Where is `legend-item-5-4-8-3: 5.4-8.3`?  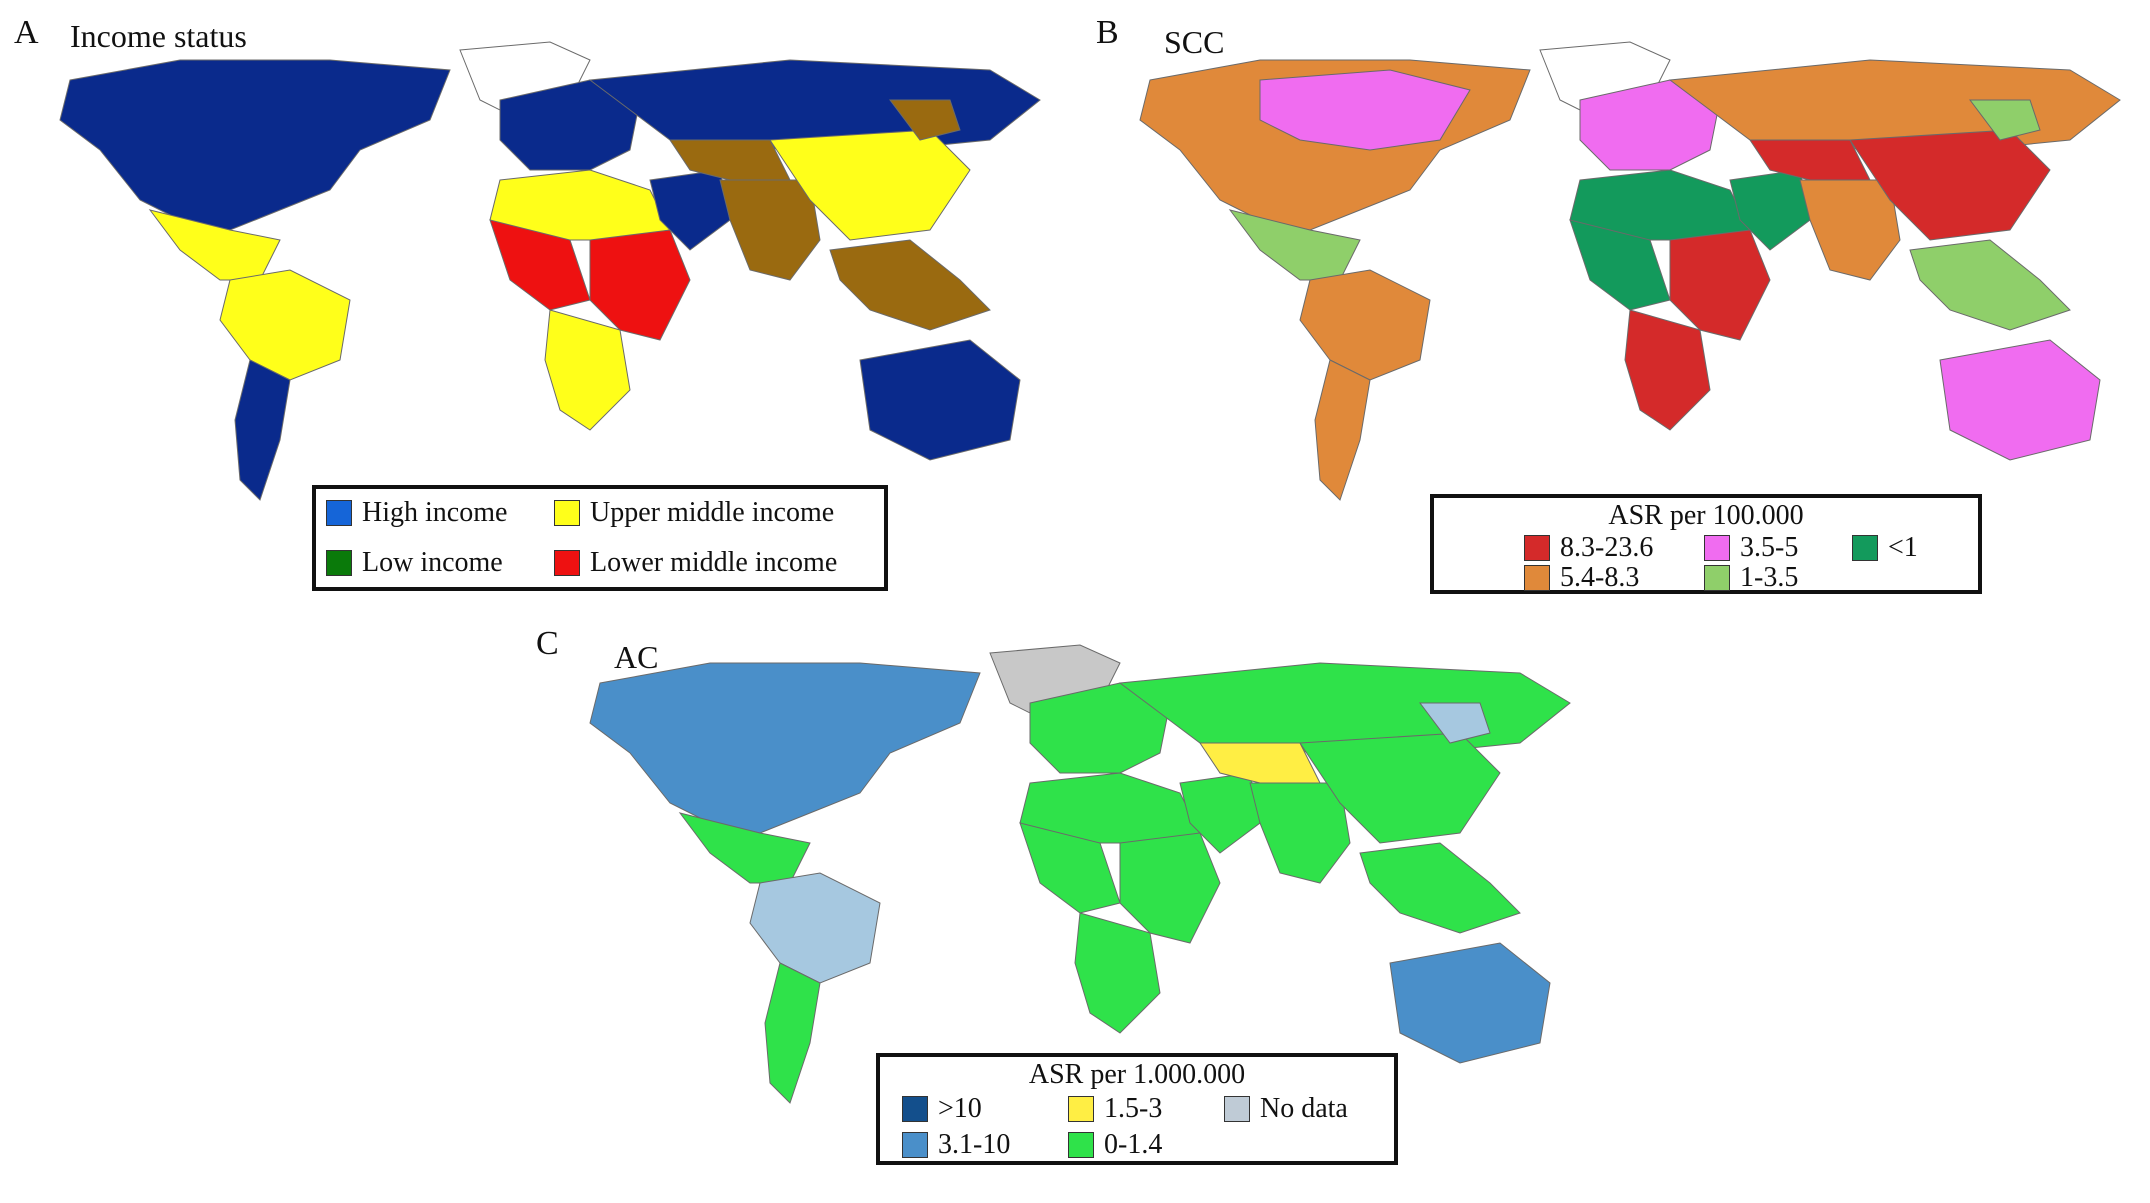 legend-item-5-4-8-3: 5.4-8.3 is located at coordinates (1581, 578).